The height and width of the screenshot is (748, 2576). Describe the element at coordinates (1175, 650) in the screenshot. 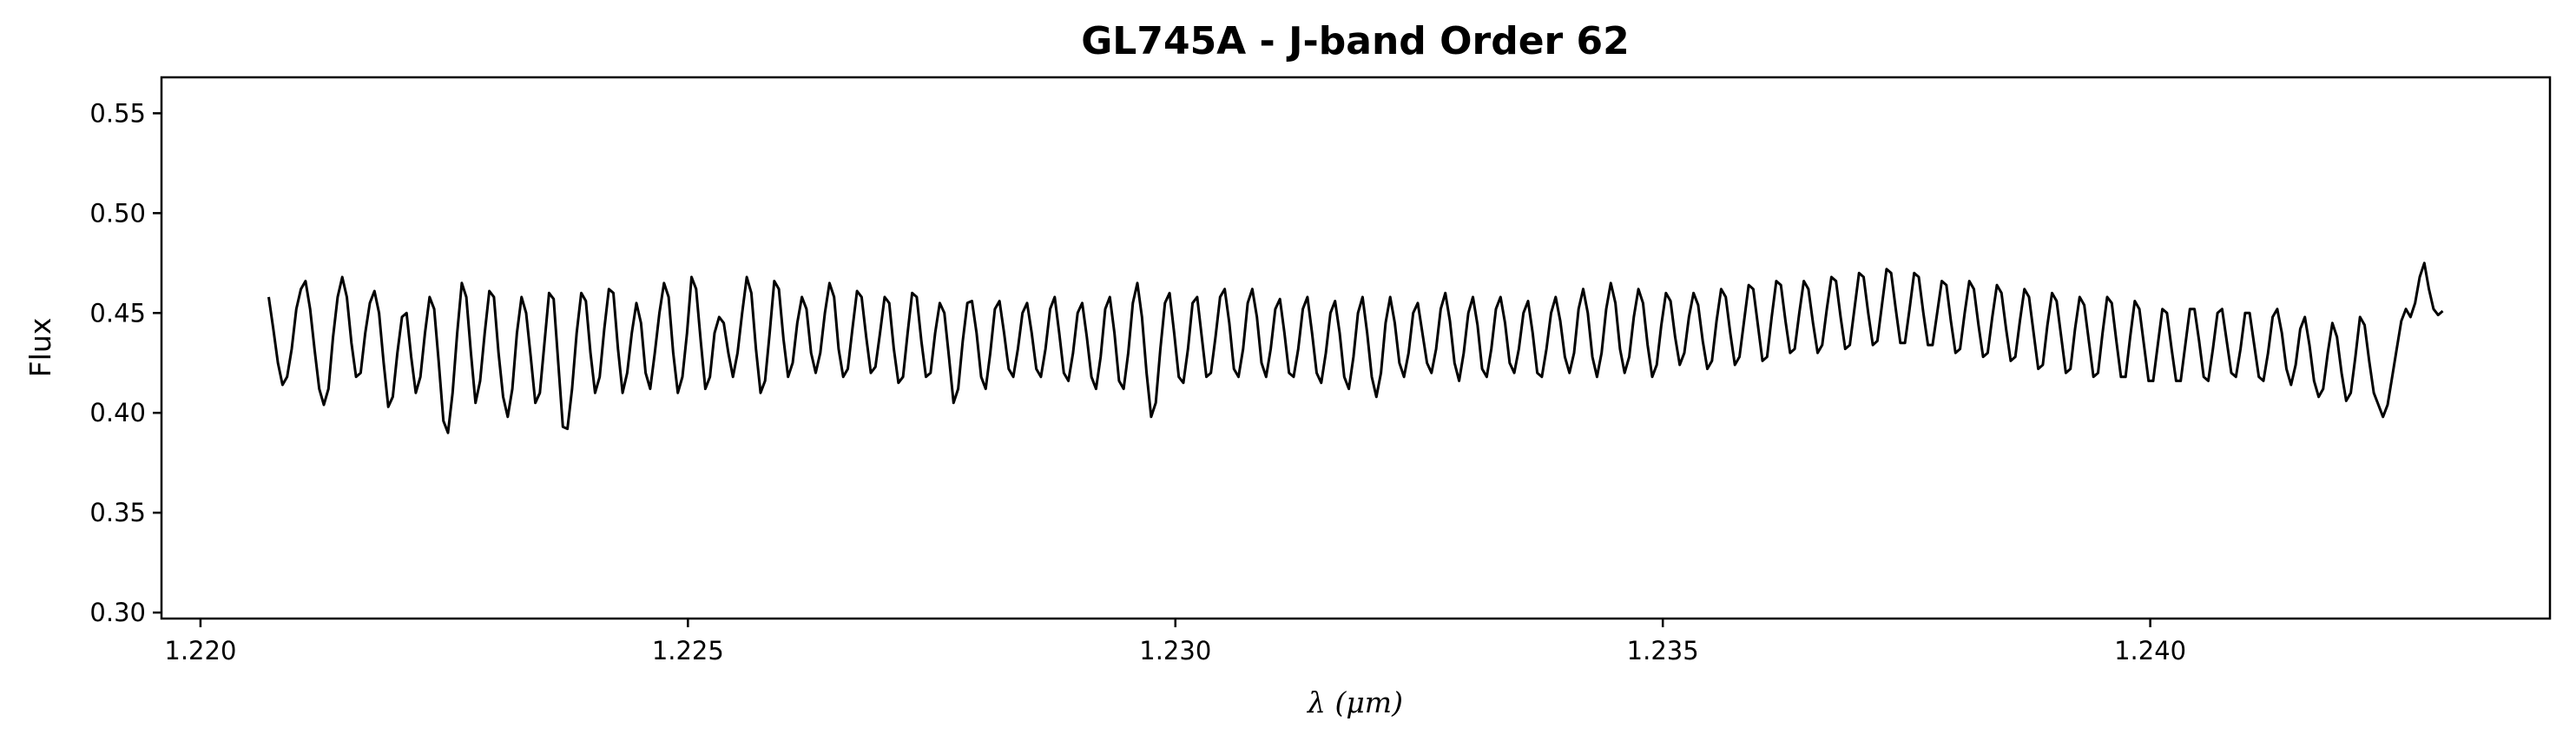

I see `x-tick-label: 1.230` at that location.